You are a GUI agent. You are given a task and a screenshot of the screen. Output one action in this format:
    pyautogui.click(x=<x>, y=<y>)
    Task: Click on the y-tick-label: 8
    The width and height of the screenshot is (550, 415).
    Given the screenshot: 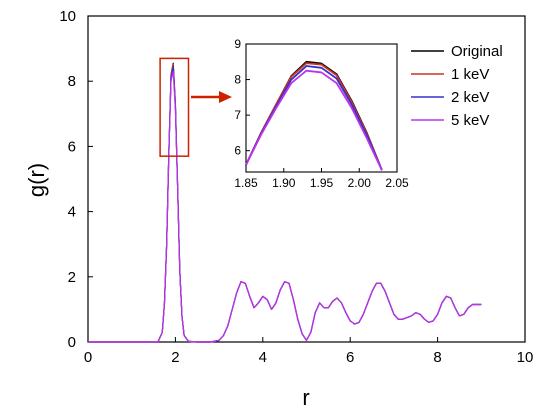 What is the action you would take?
    pyautogui.click(x=72, y=81)
    